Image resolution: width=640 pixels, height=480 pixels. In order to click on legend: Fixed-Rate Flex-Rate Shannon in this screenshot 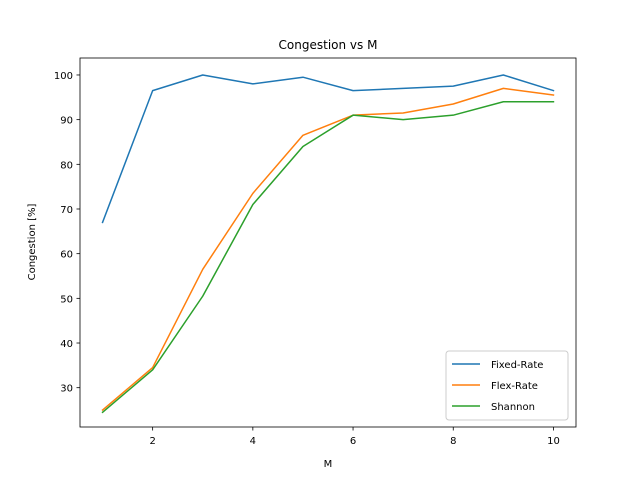, I will do `click(507, 385)`.